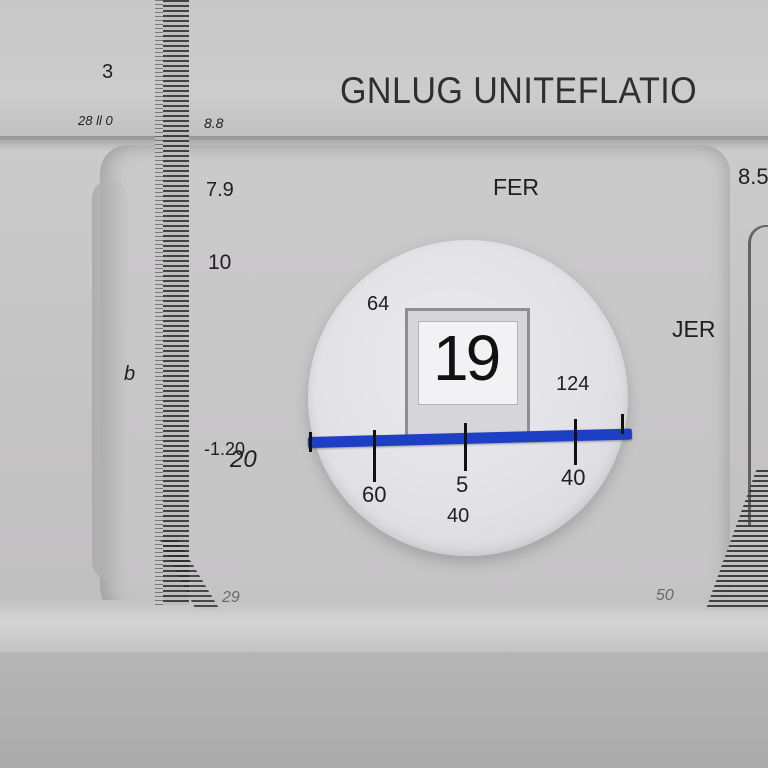 Image resolution: width=768 pixels, height=768 pixels. I want to click on scale-label-left: 28 ll 0, so click(95, 120).